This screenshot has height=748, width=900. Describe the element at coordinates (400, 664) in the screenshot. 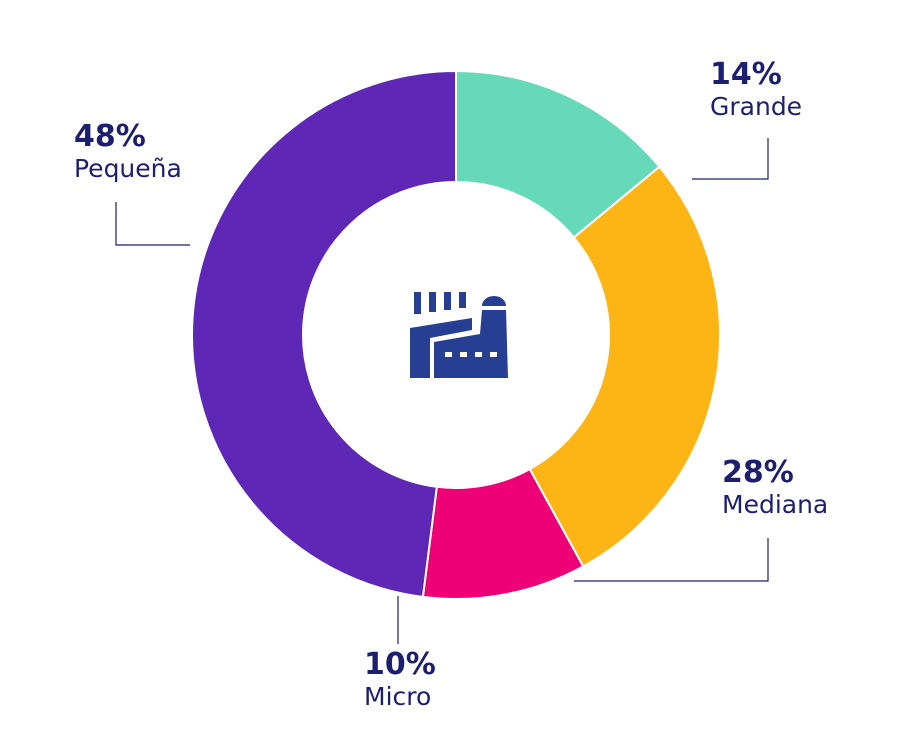

I see `percent-micro: 10%` at that location.